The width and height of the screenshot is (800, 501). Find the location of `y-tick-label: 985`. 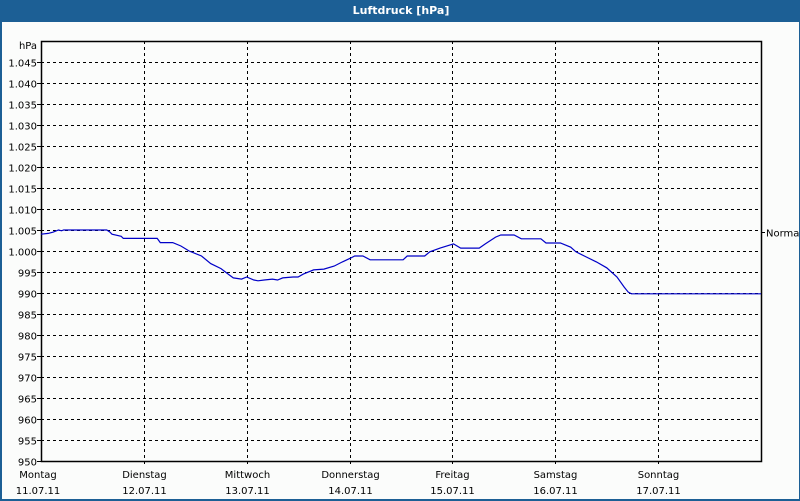

y-tick-label: 985 is located at coordinates (27, 316).